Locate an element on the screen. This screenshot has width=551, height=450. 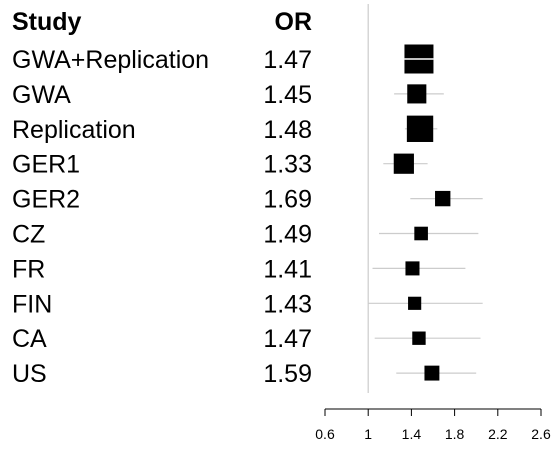
or-value-label: 1.49 is located at coordinates (287, 235).